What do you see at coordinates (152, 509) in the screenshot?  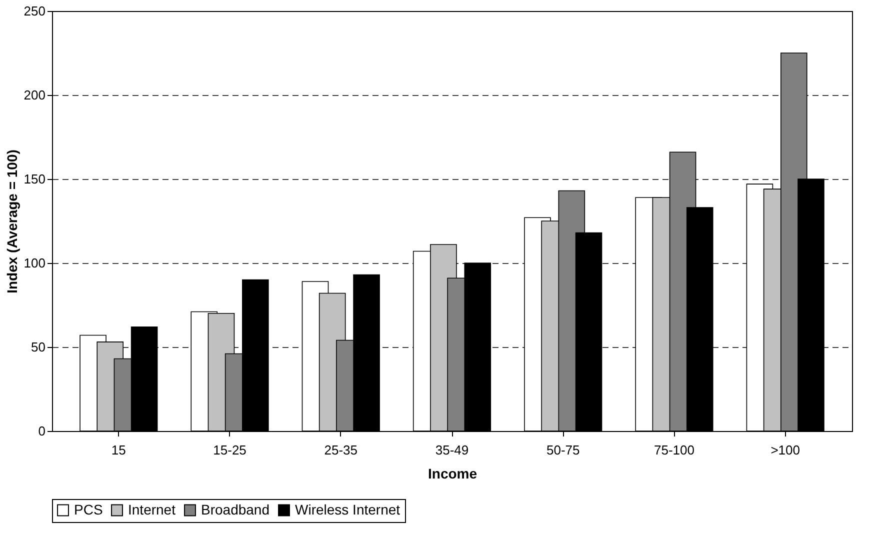 I see `legend-label: Internet` at bounding box center [152, 509].